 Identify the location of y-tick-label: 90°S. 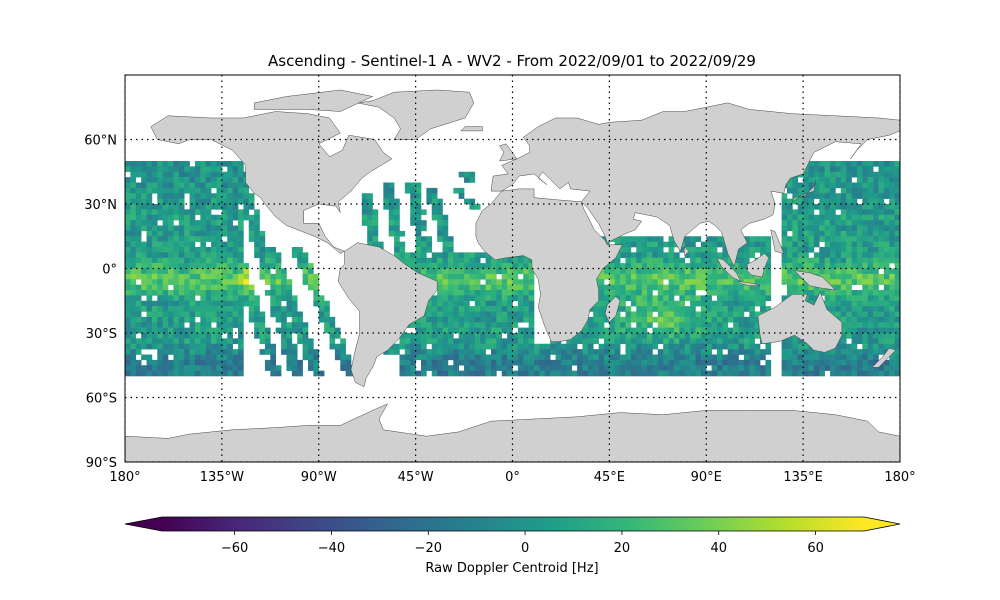
(101, 463).